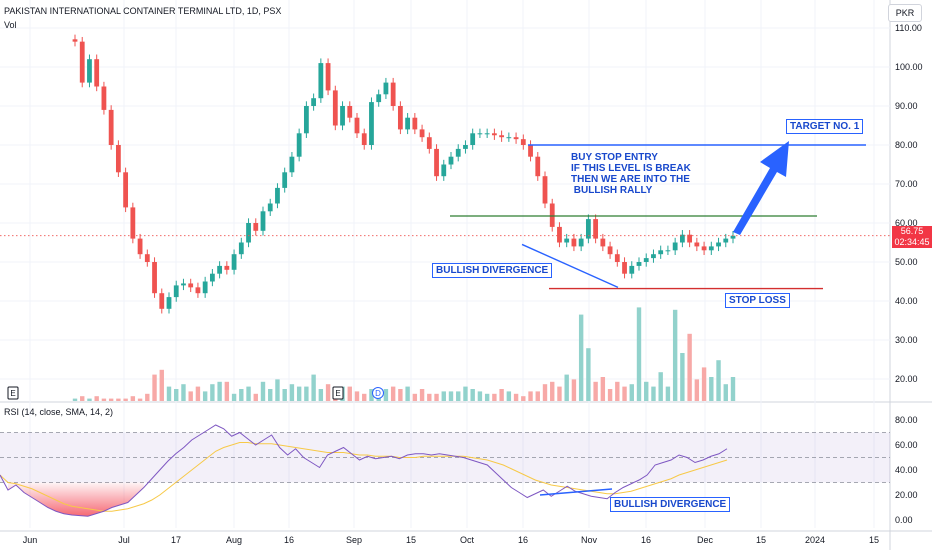 The height and width of the screenshot is (550, 932). Describe the element at coordinates (906, 420) in the screenshot. I see `rsi-y-tick-label: 80.00` at that location.